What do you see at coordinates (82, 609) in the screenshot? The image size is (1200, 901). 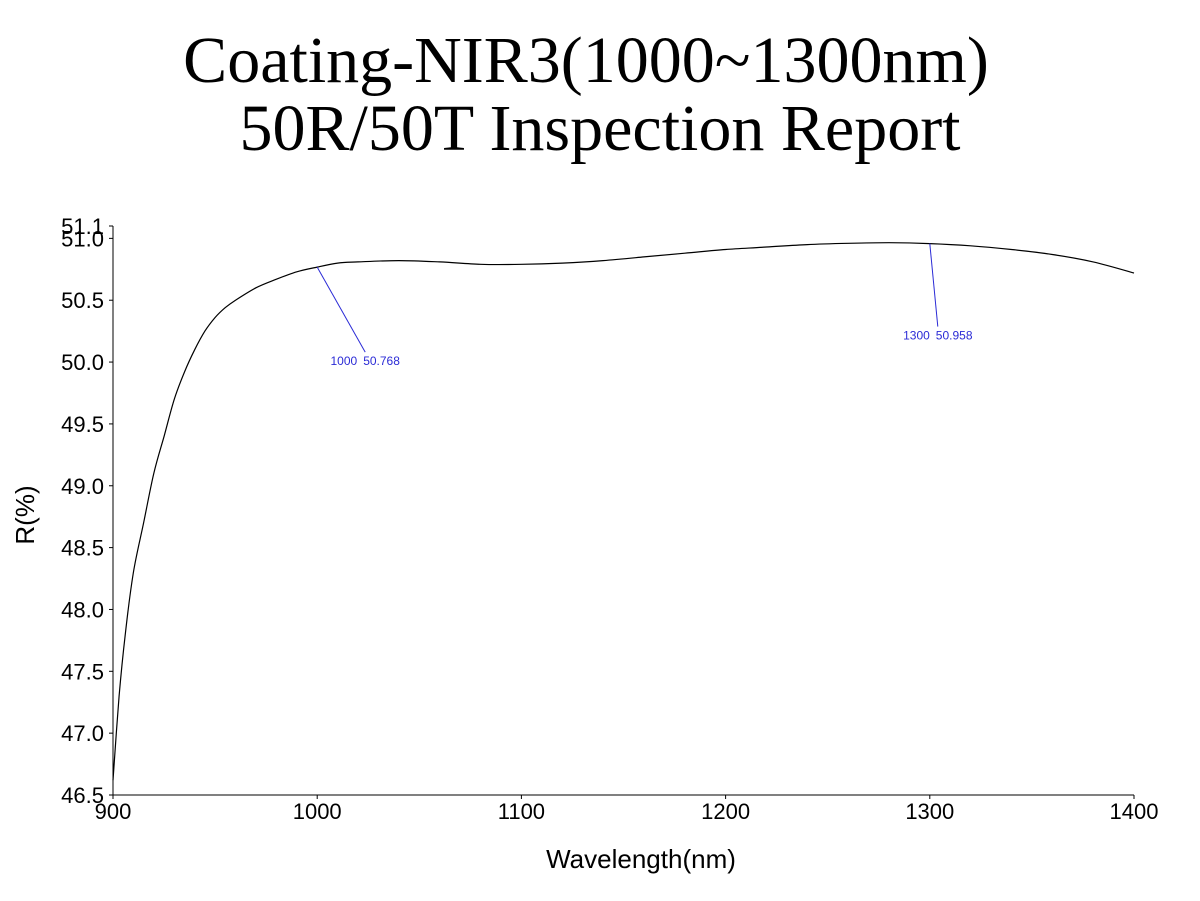 I see `y-tick-label: 48.0` at bounding box center [82, 609].